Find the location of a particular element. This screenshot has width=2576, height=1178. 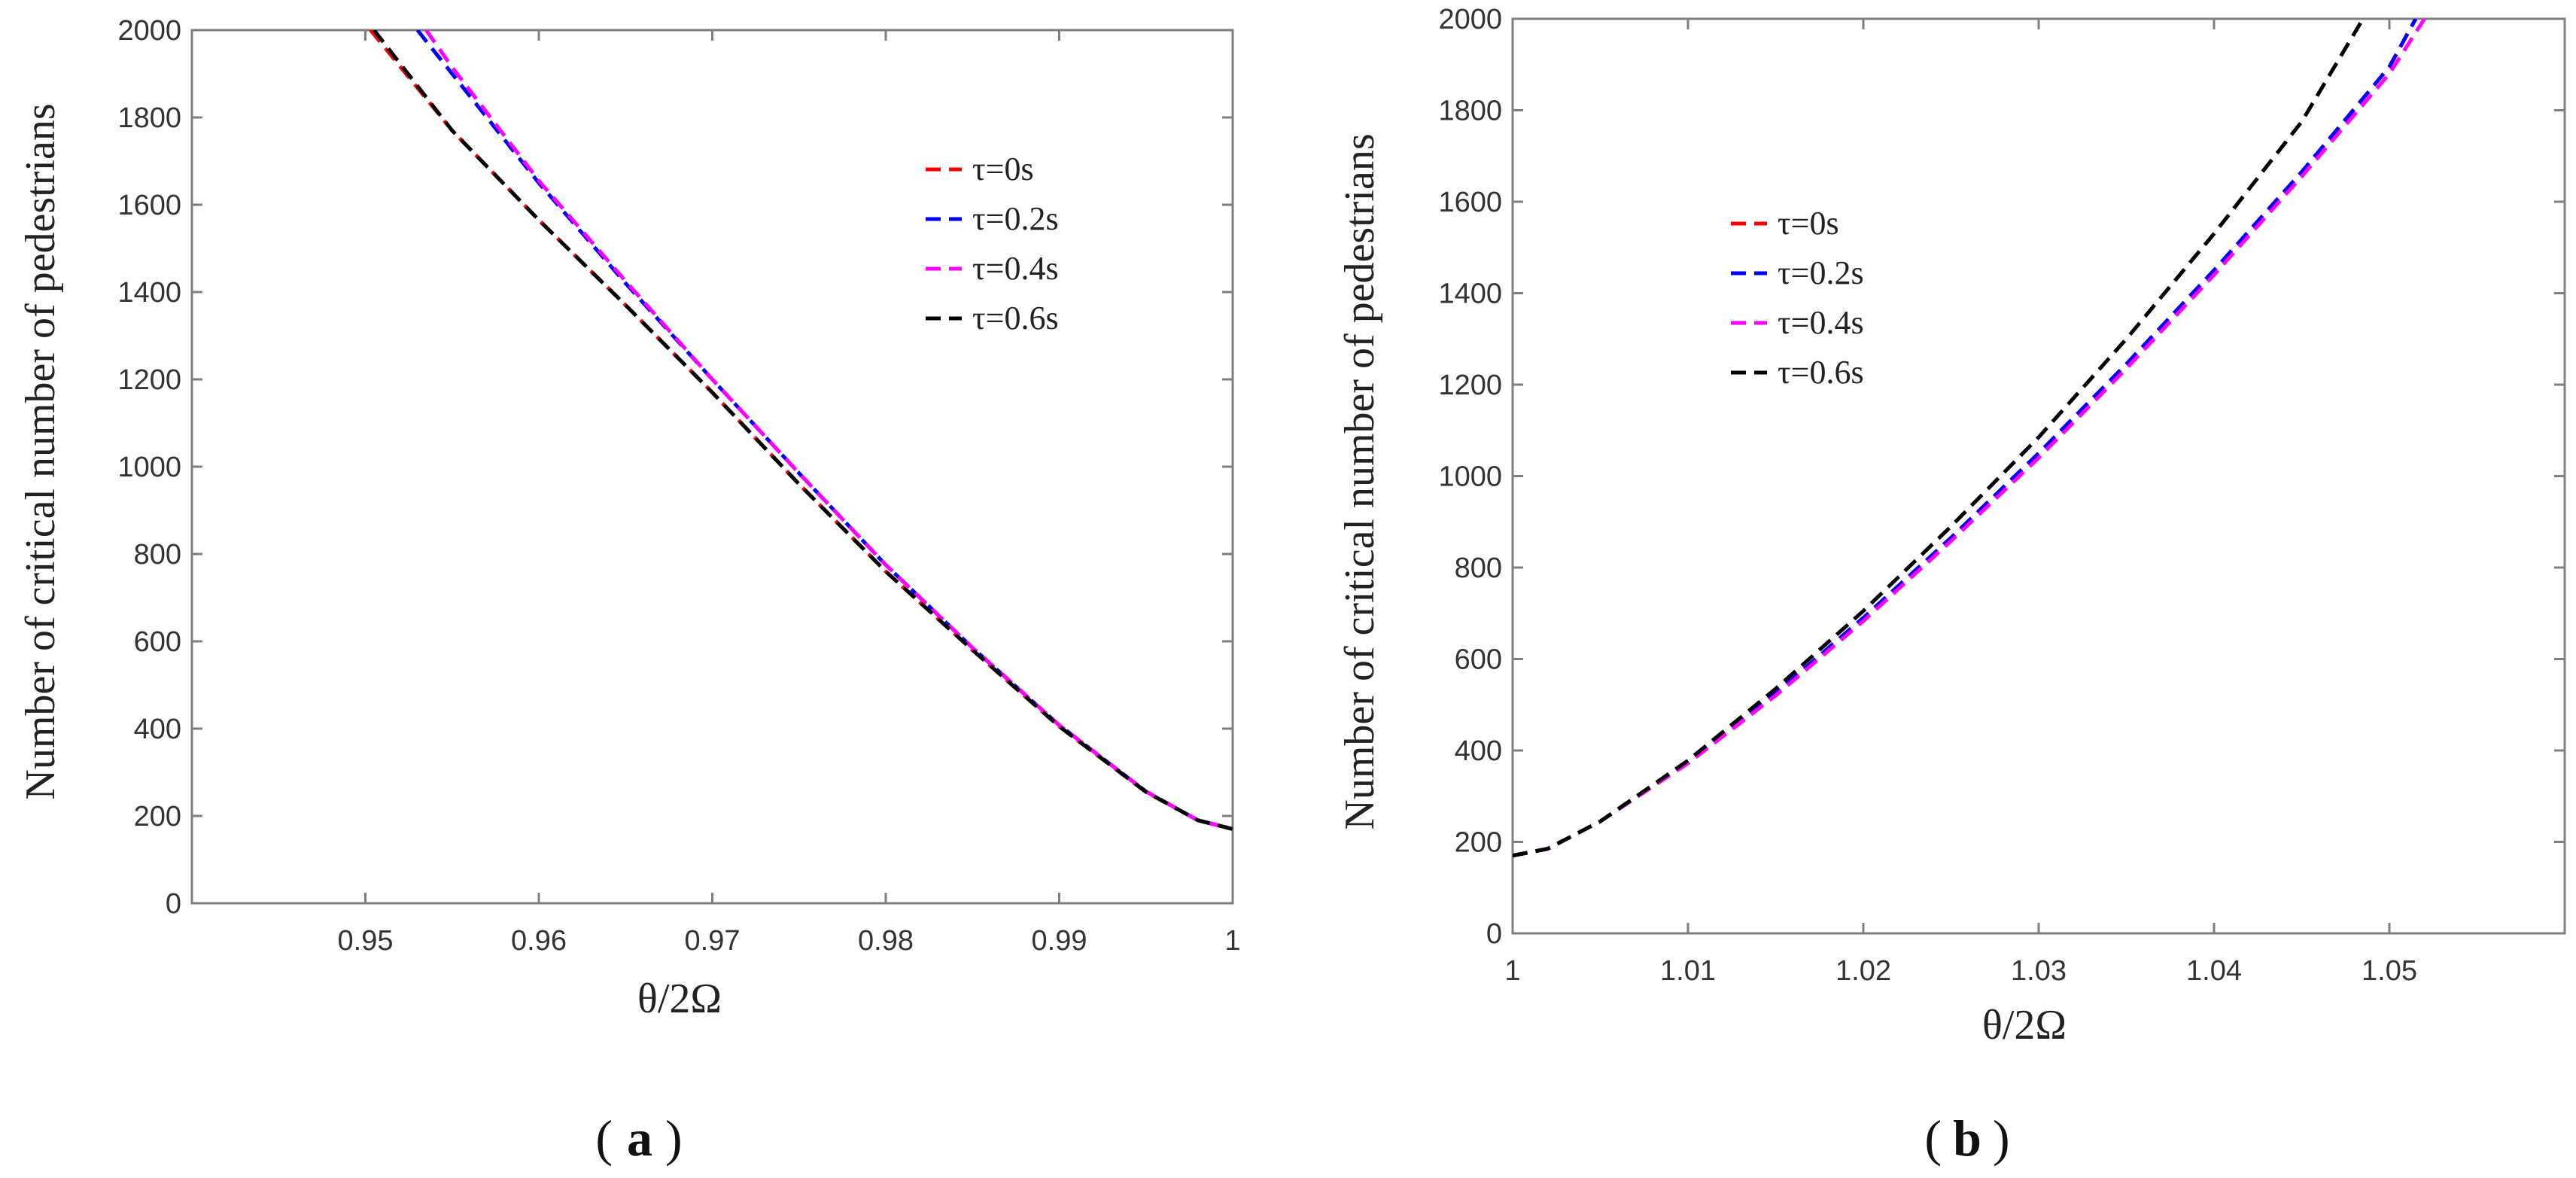

x-tick-label: 1.03 is located at coordinates (2039, 971).